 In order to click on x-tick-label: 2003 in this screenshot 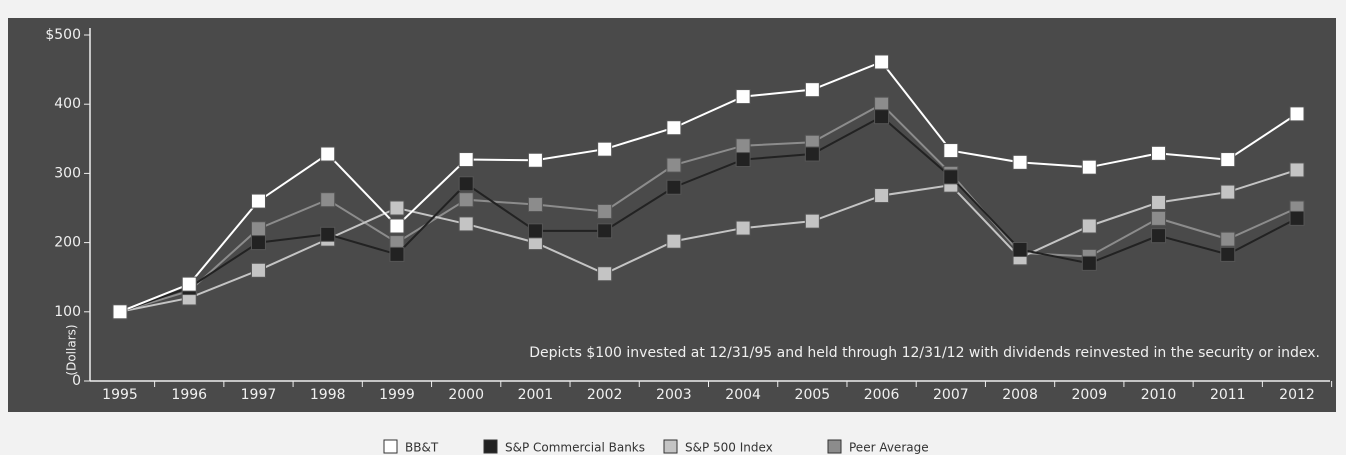, I will do `click(674, 395)`.